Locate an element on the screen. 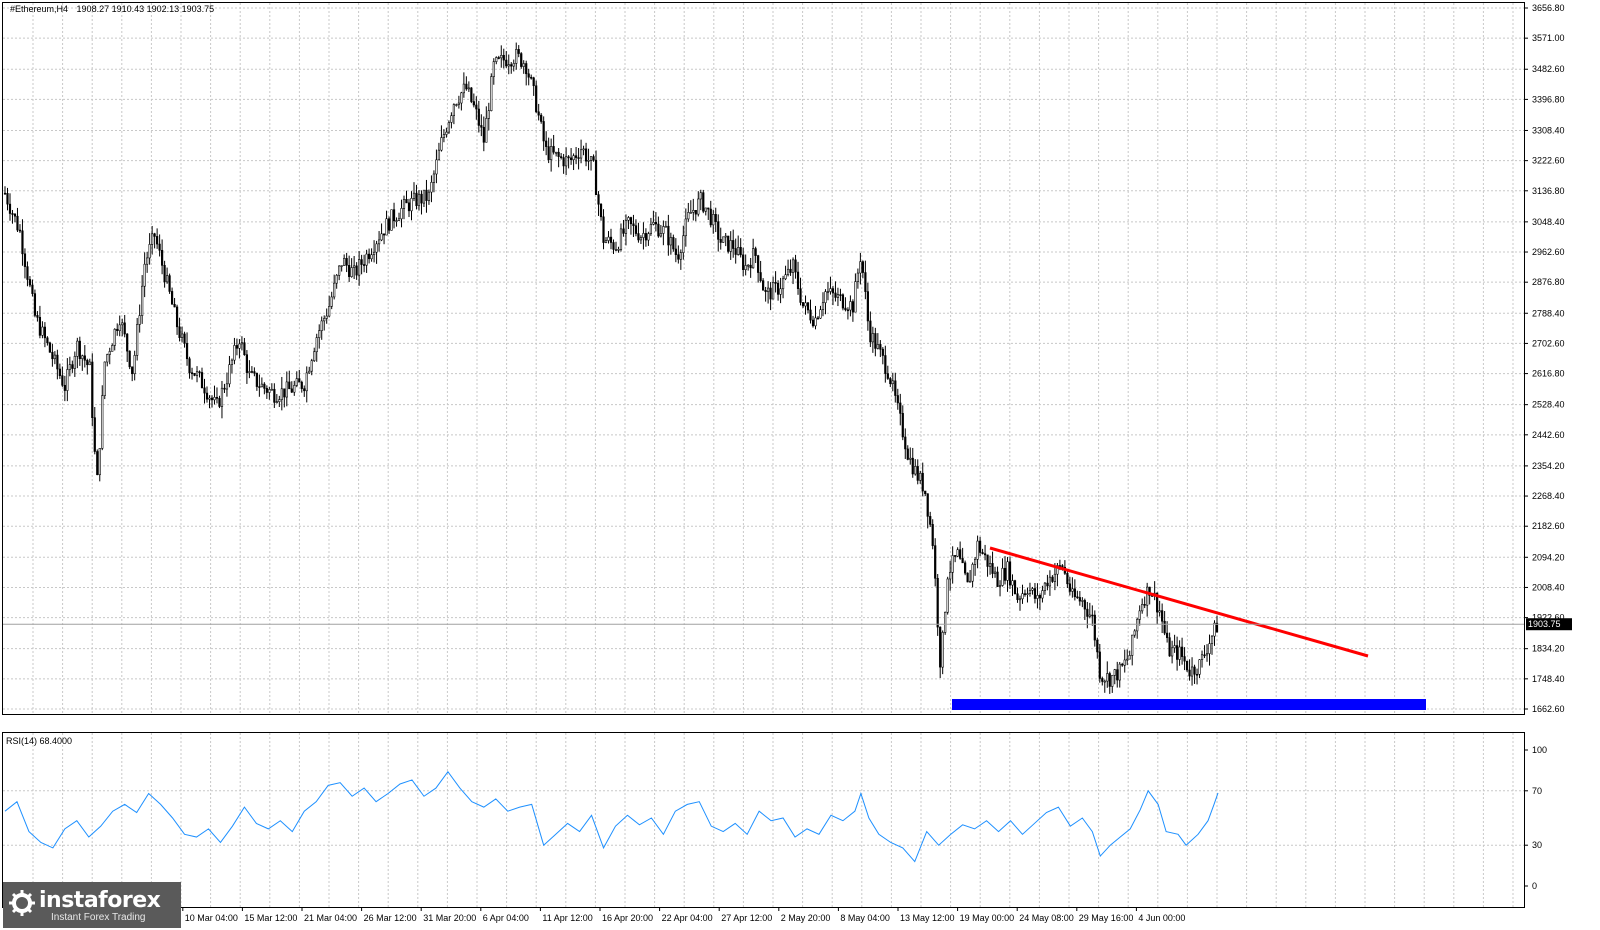 The width and height of the screenshot is (1600, 930). time-tick-label: 19 May 00:00 is located at coordinates (987, 918).